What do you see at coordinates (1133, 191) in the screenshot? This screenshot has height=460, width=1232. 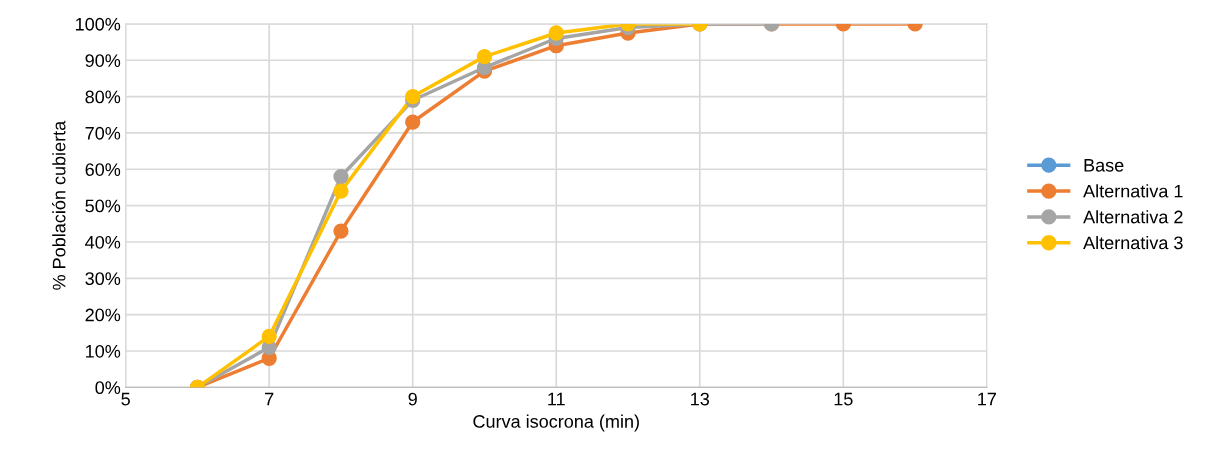 I see `legend-label: Alternativa 1` at bounding box center [1133, 191].